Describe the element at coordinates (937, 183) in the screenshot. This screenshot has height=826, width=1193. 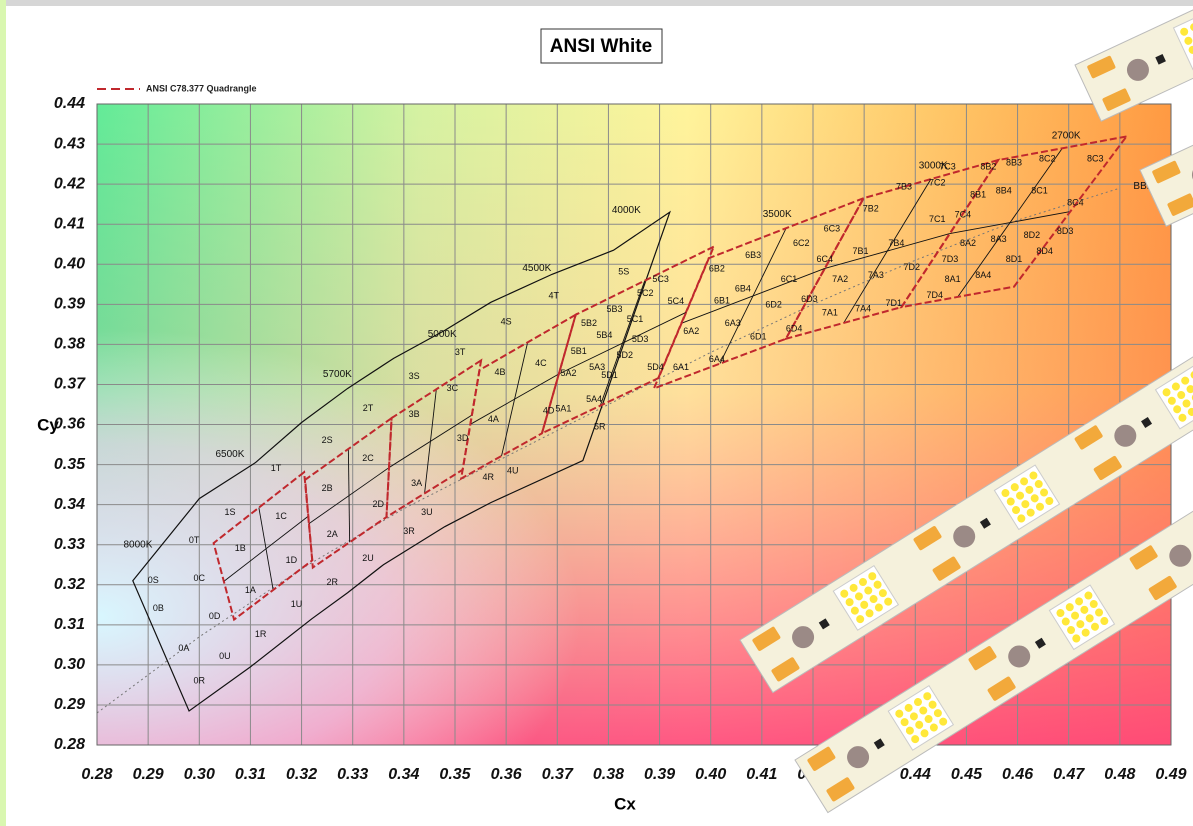
I see `bin-label: 7C2` at that location.